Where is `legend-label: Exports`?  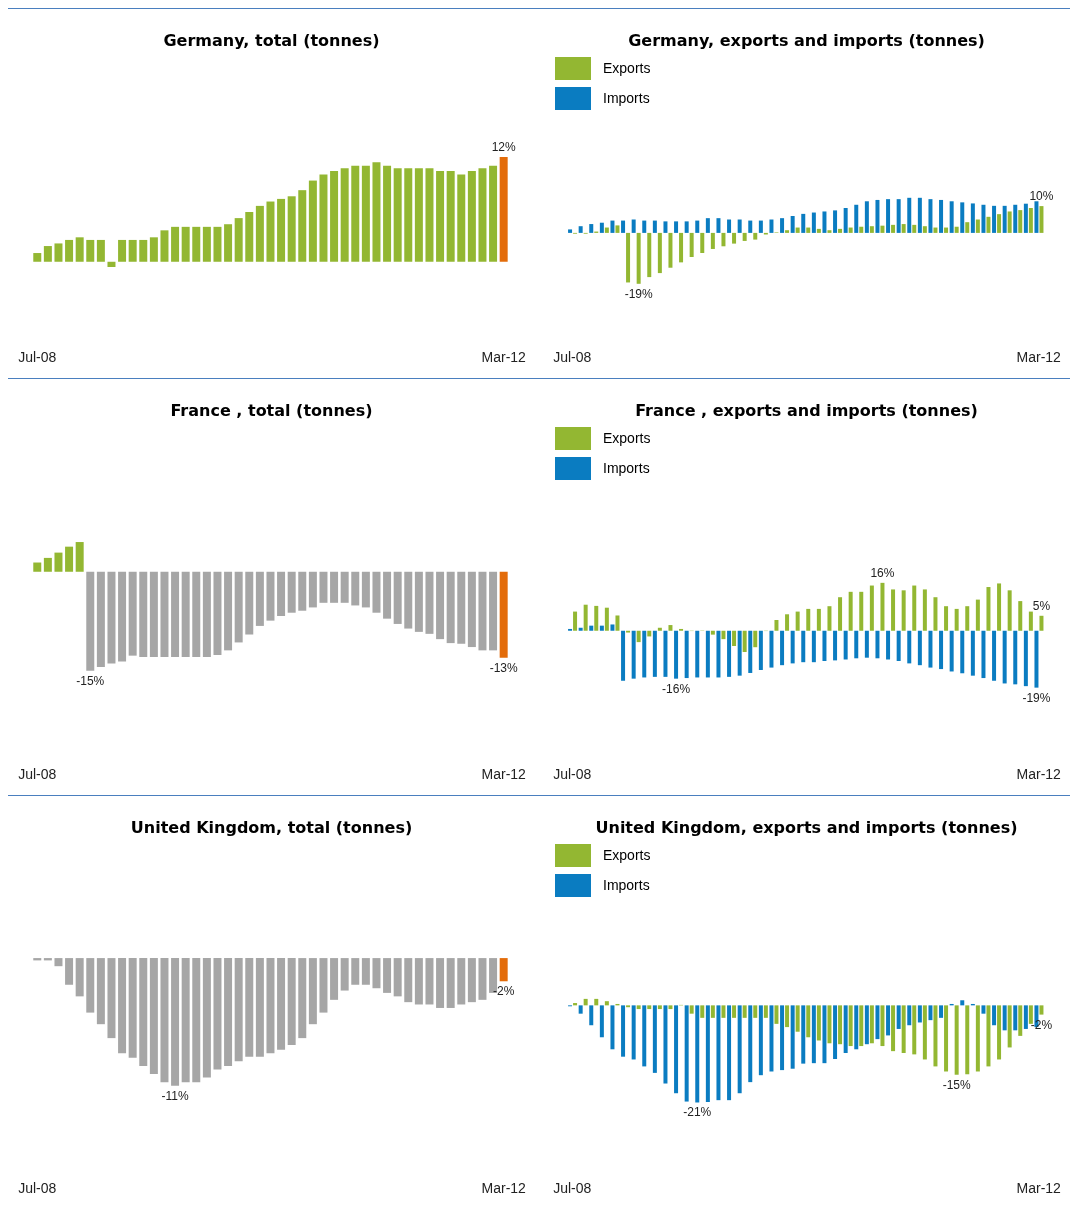
legend-label: Exports is located at coordinates (627, 438).